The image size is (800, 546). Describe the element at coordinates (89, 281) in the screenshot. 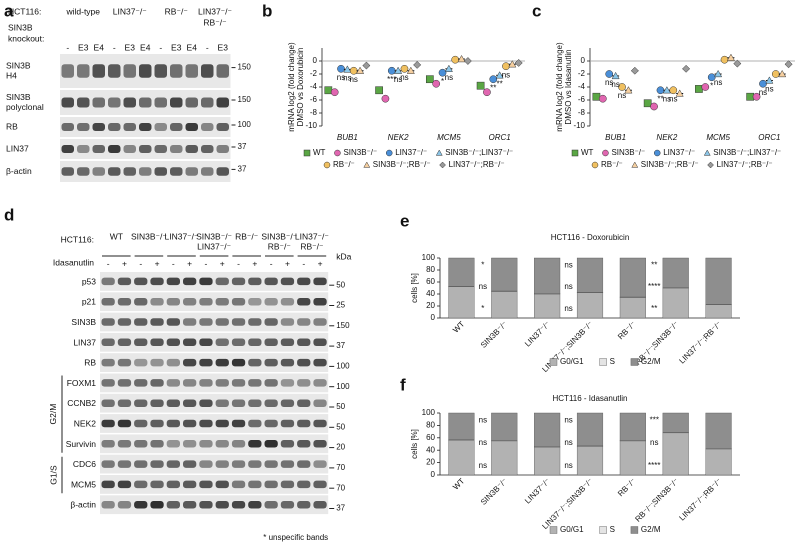

I see `row-label: p53` at that location.